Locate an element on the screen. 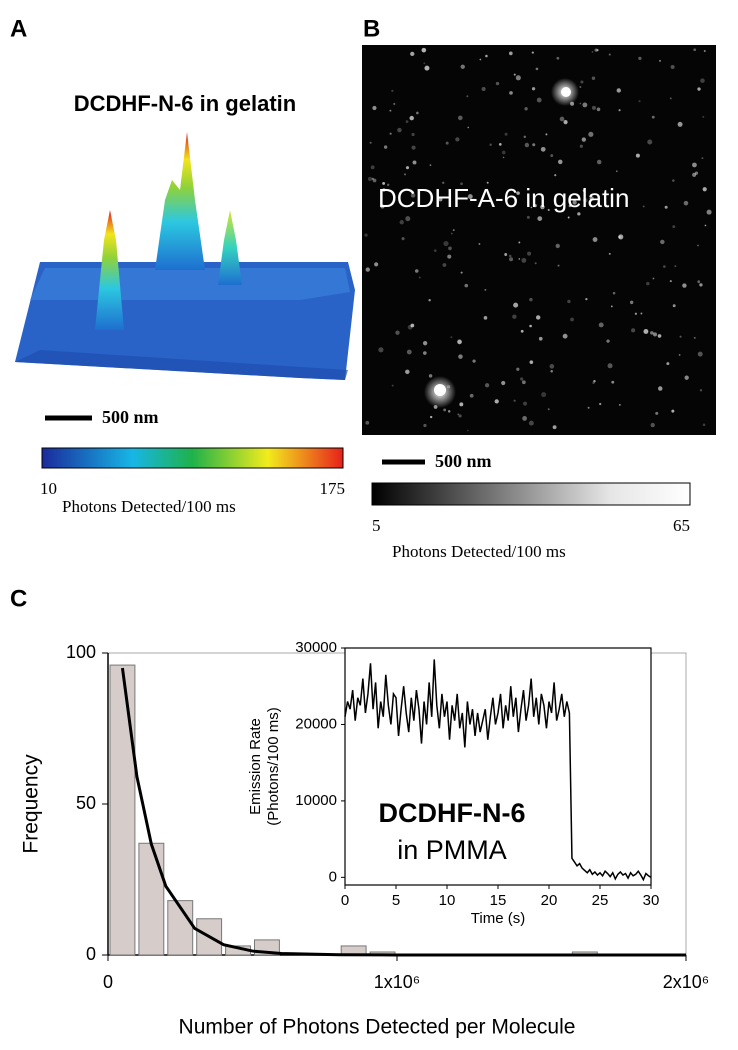 The image size is (738, 1050). inset-frame is located at coordinates (498, 766).